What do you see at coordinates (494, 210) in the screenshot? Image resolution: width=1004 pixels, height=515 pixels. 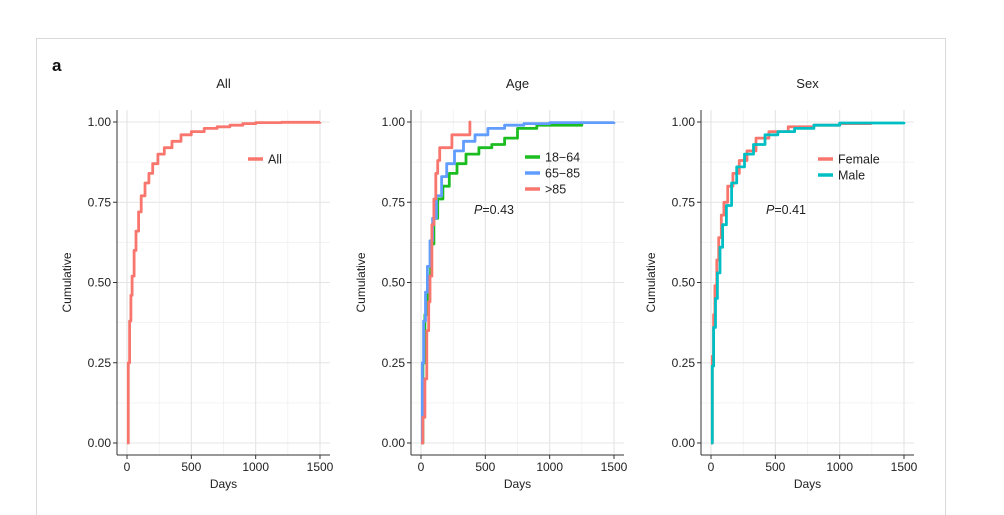 I see `p-value-annotation: P=0.43` at bounding box center [494, 210].